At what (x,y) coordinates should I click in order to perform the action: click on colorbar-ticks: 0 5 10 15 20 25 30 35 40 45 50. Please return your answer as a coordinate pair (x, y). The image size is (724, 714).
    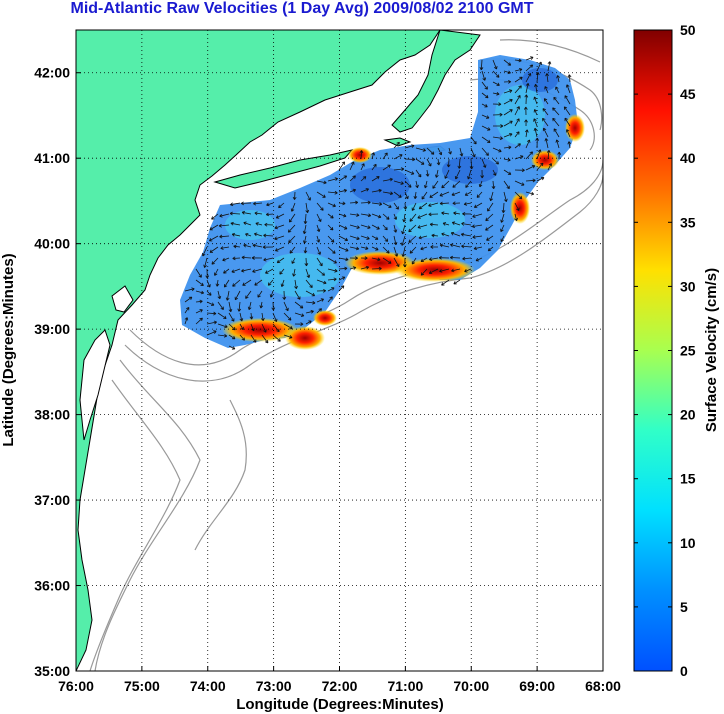
    Looking at the image, I should click on (665, 350).